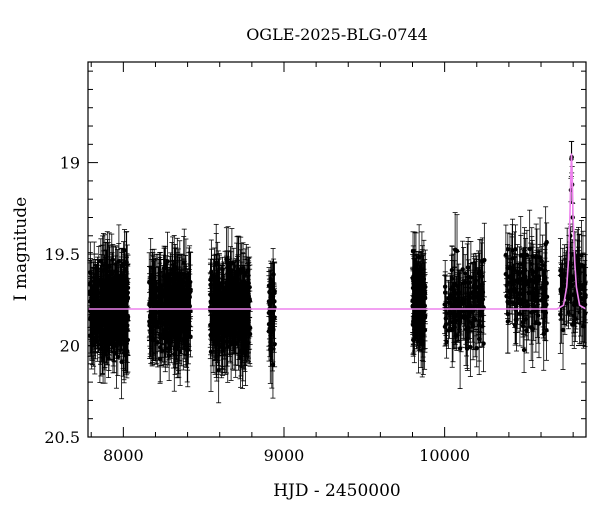 The width and height of the screenshot is (600, 512). Describe the element at coordinates (70, 346) in the screenshot. I see `y-tick-label: 20` at that location.